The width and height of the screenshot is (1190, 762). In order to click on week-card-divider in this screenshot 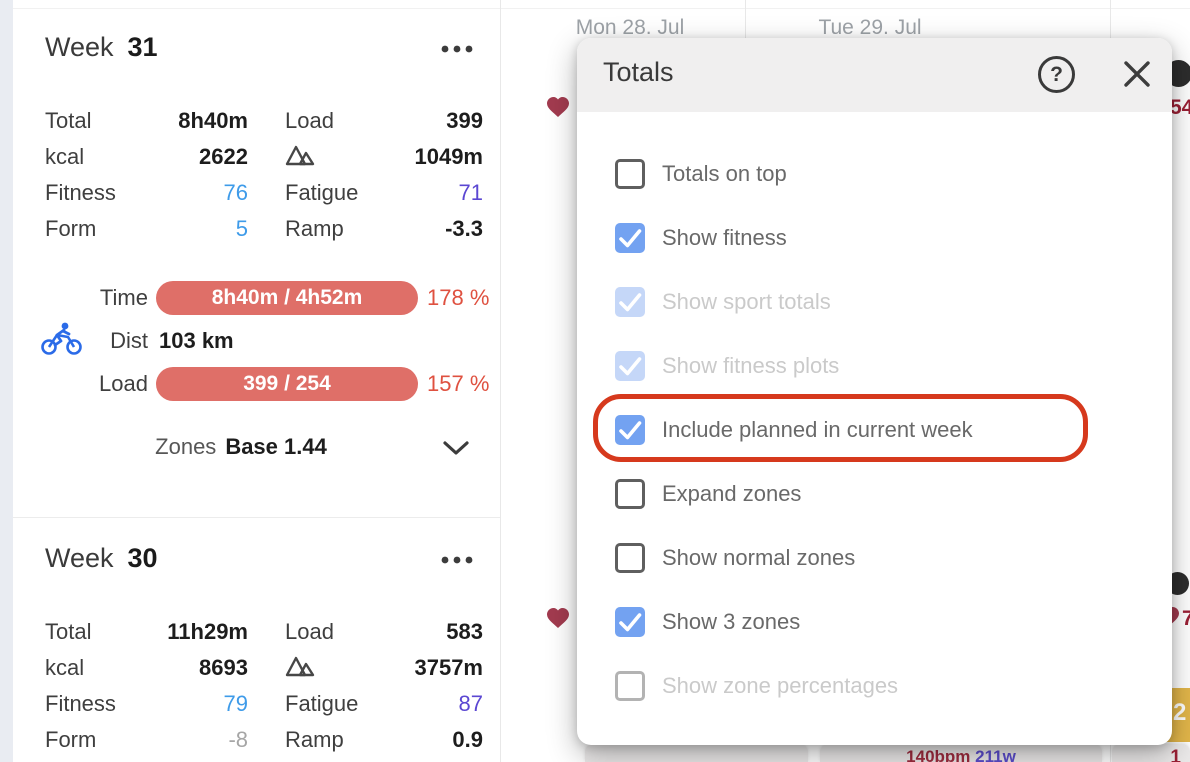, I will do `click(256, 517)`.